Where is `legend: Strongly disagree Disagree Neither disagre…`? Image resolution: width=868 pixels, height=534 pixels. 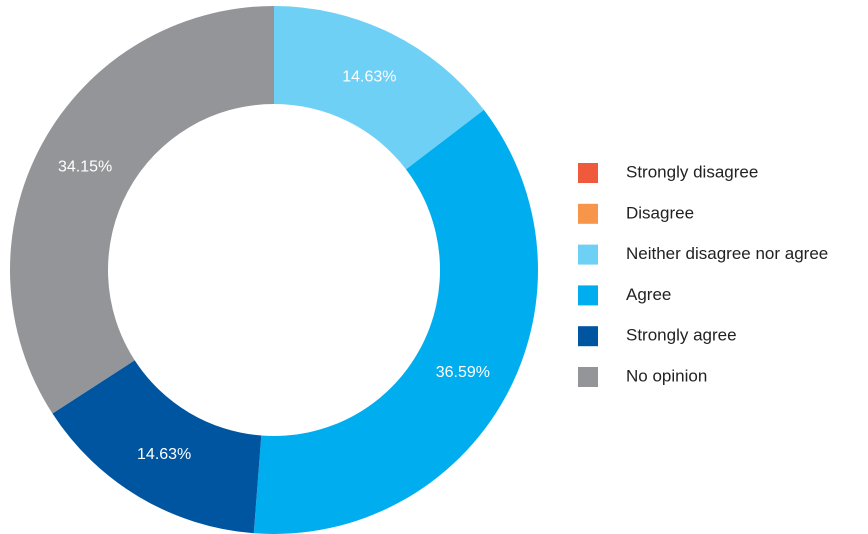
legend: Strongly disagree Disagree Neither disagre… is located at coordinates (703, 274).